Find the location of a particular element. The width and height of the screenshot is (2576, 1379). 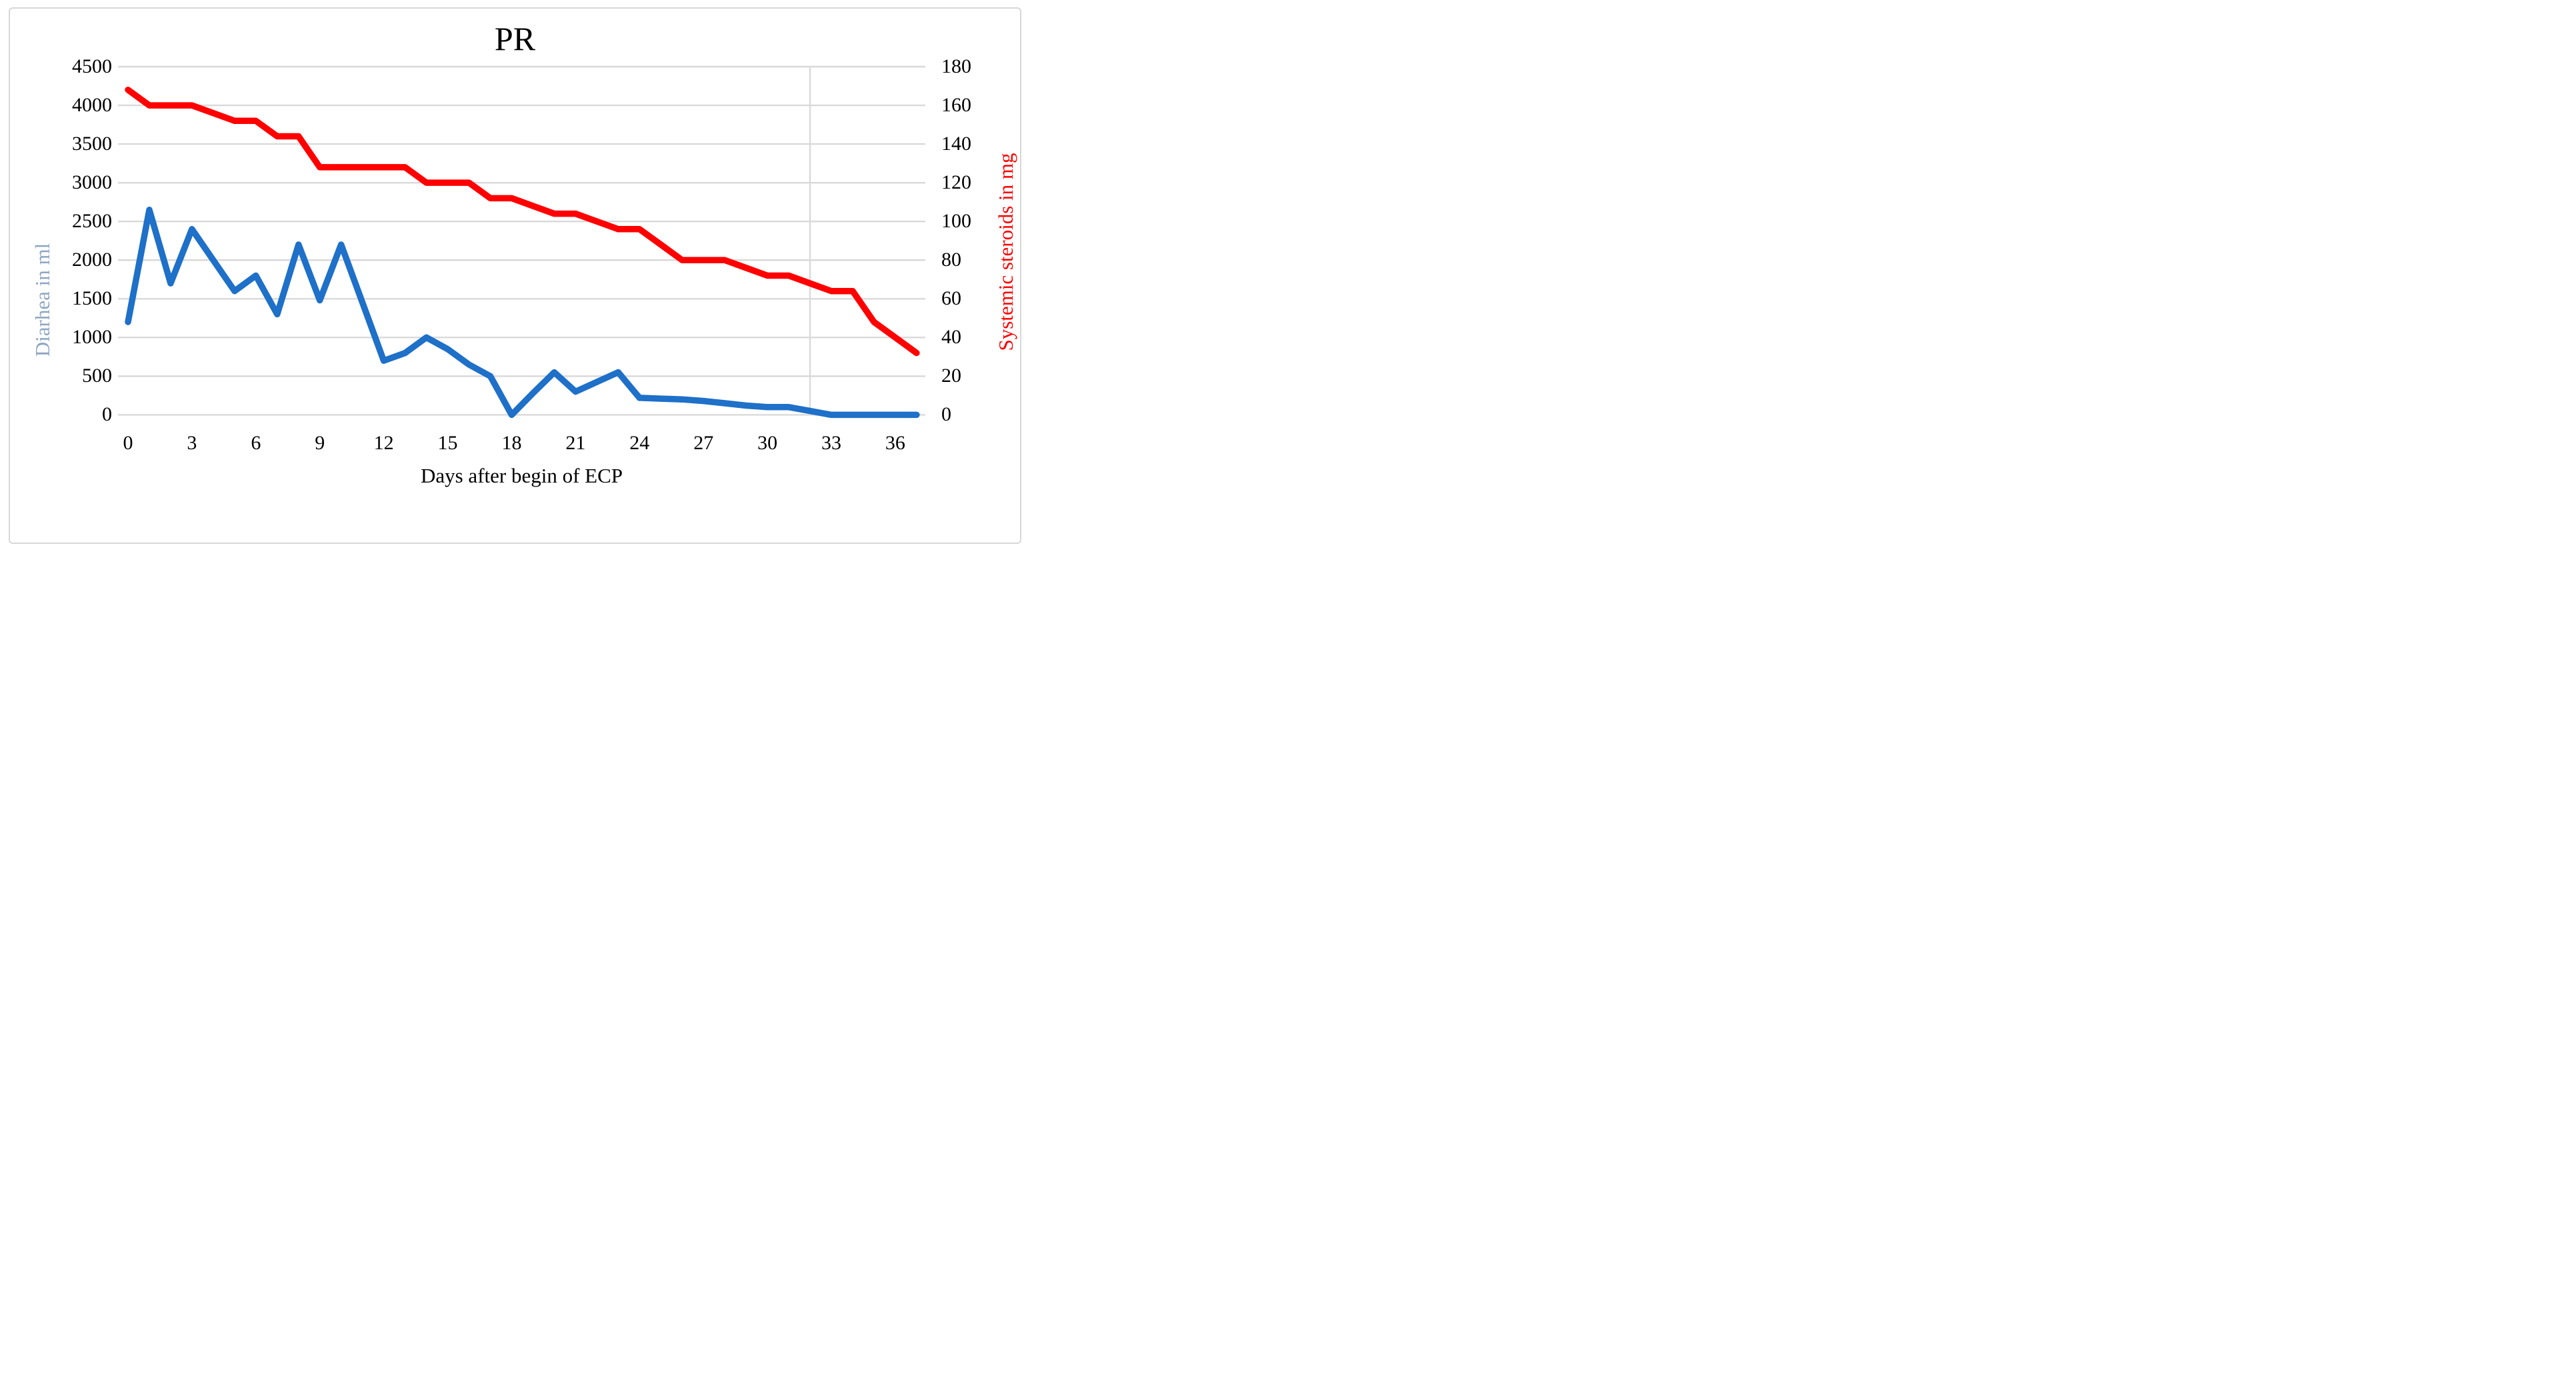

tick-label: 160 is located at coordinates (956, 105).